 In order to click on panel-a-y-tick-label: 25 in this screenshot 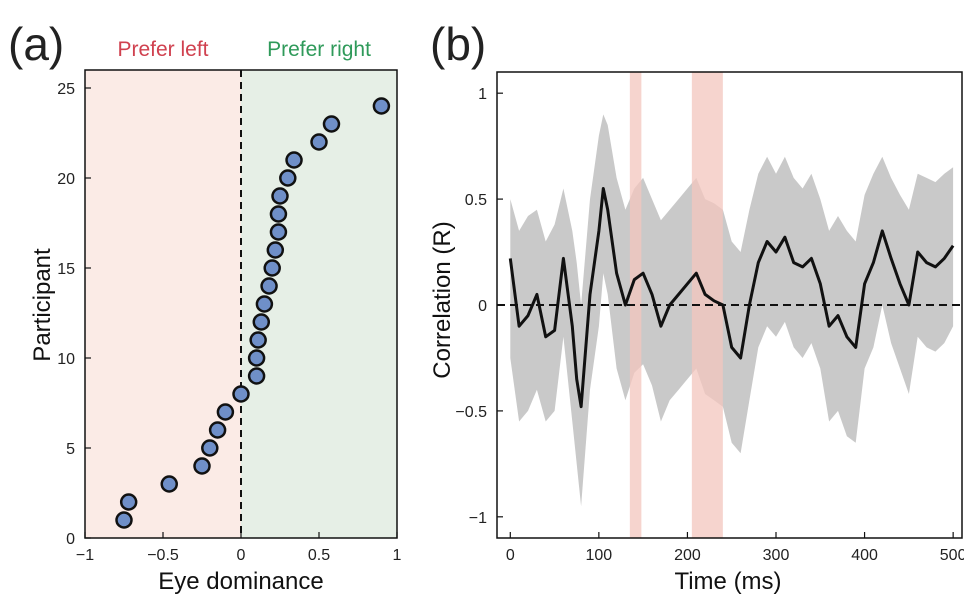, I will do `click(66, 89)`.